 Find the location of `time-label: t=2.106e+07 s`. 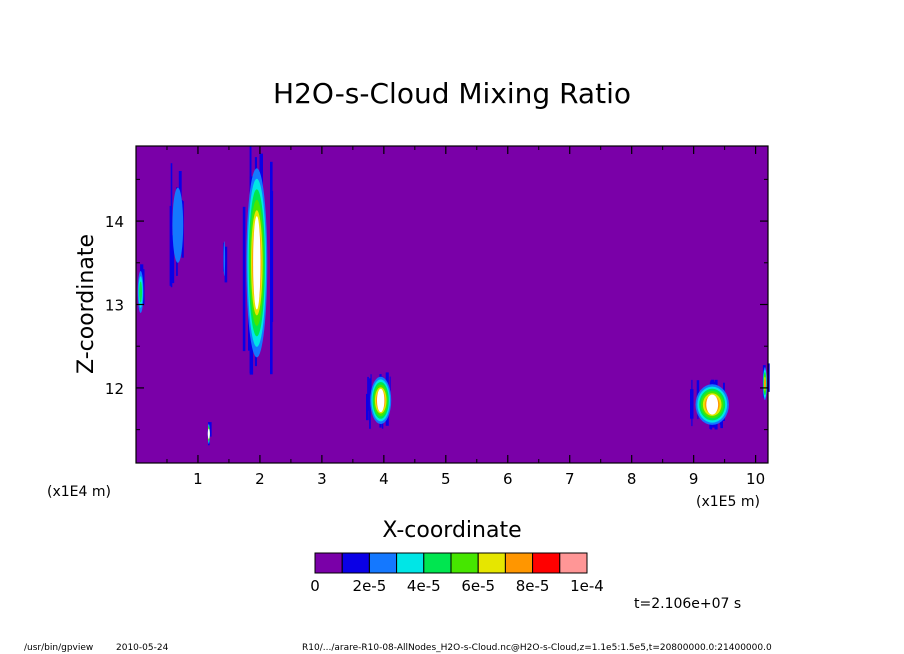

time-label: t=2.106e+07 s is located at coordinates (687, 604).